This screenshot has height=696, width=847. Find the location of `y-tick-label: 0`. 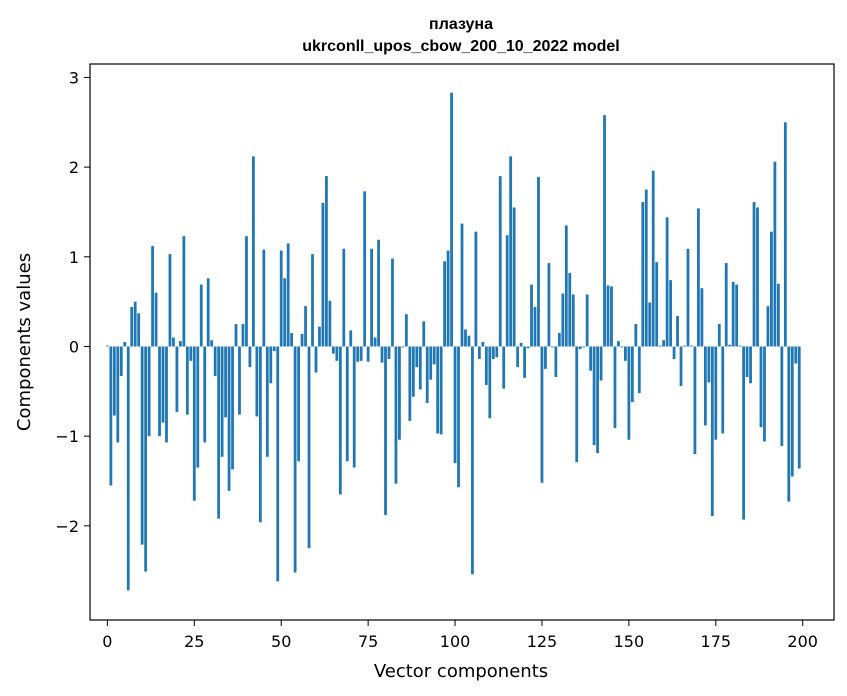

y-tick-label: 0 is located at coordinates (74, 346).